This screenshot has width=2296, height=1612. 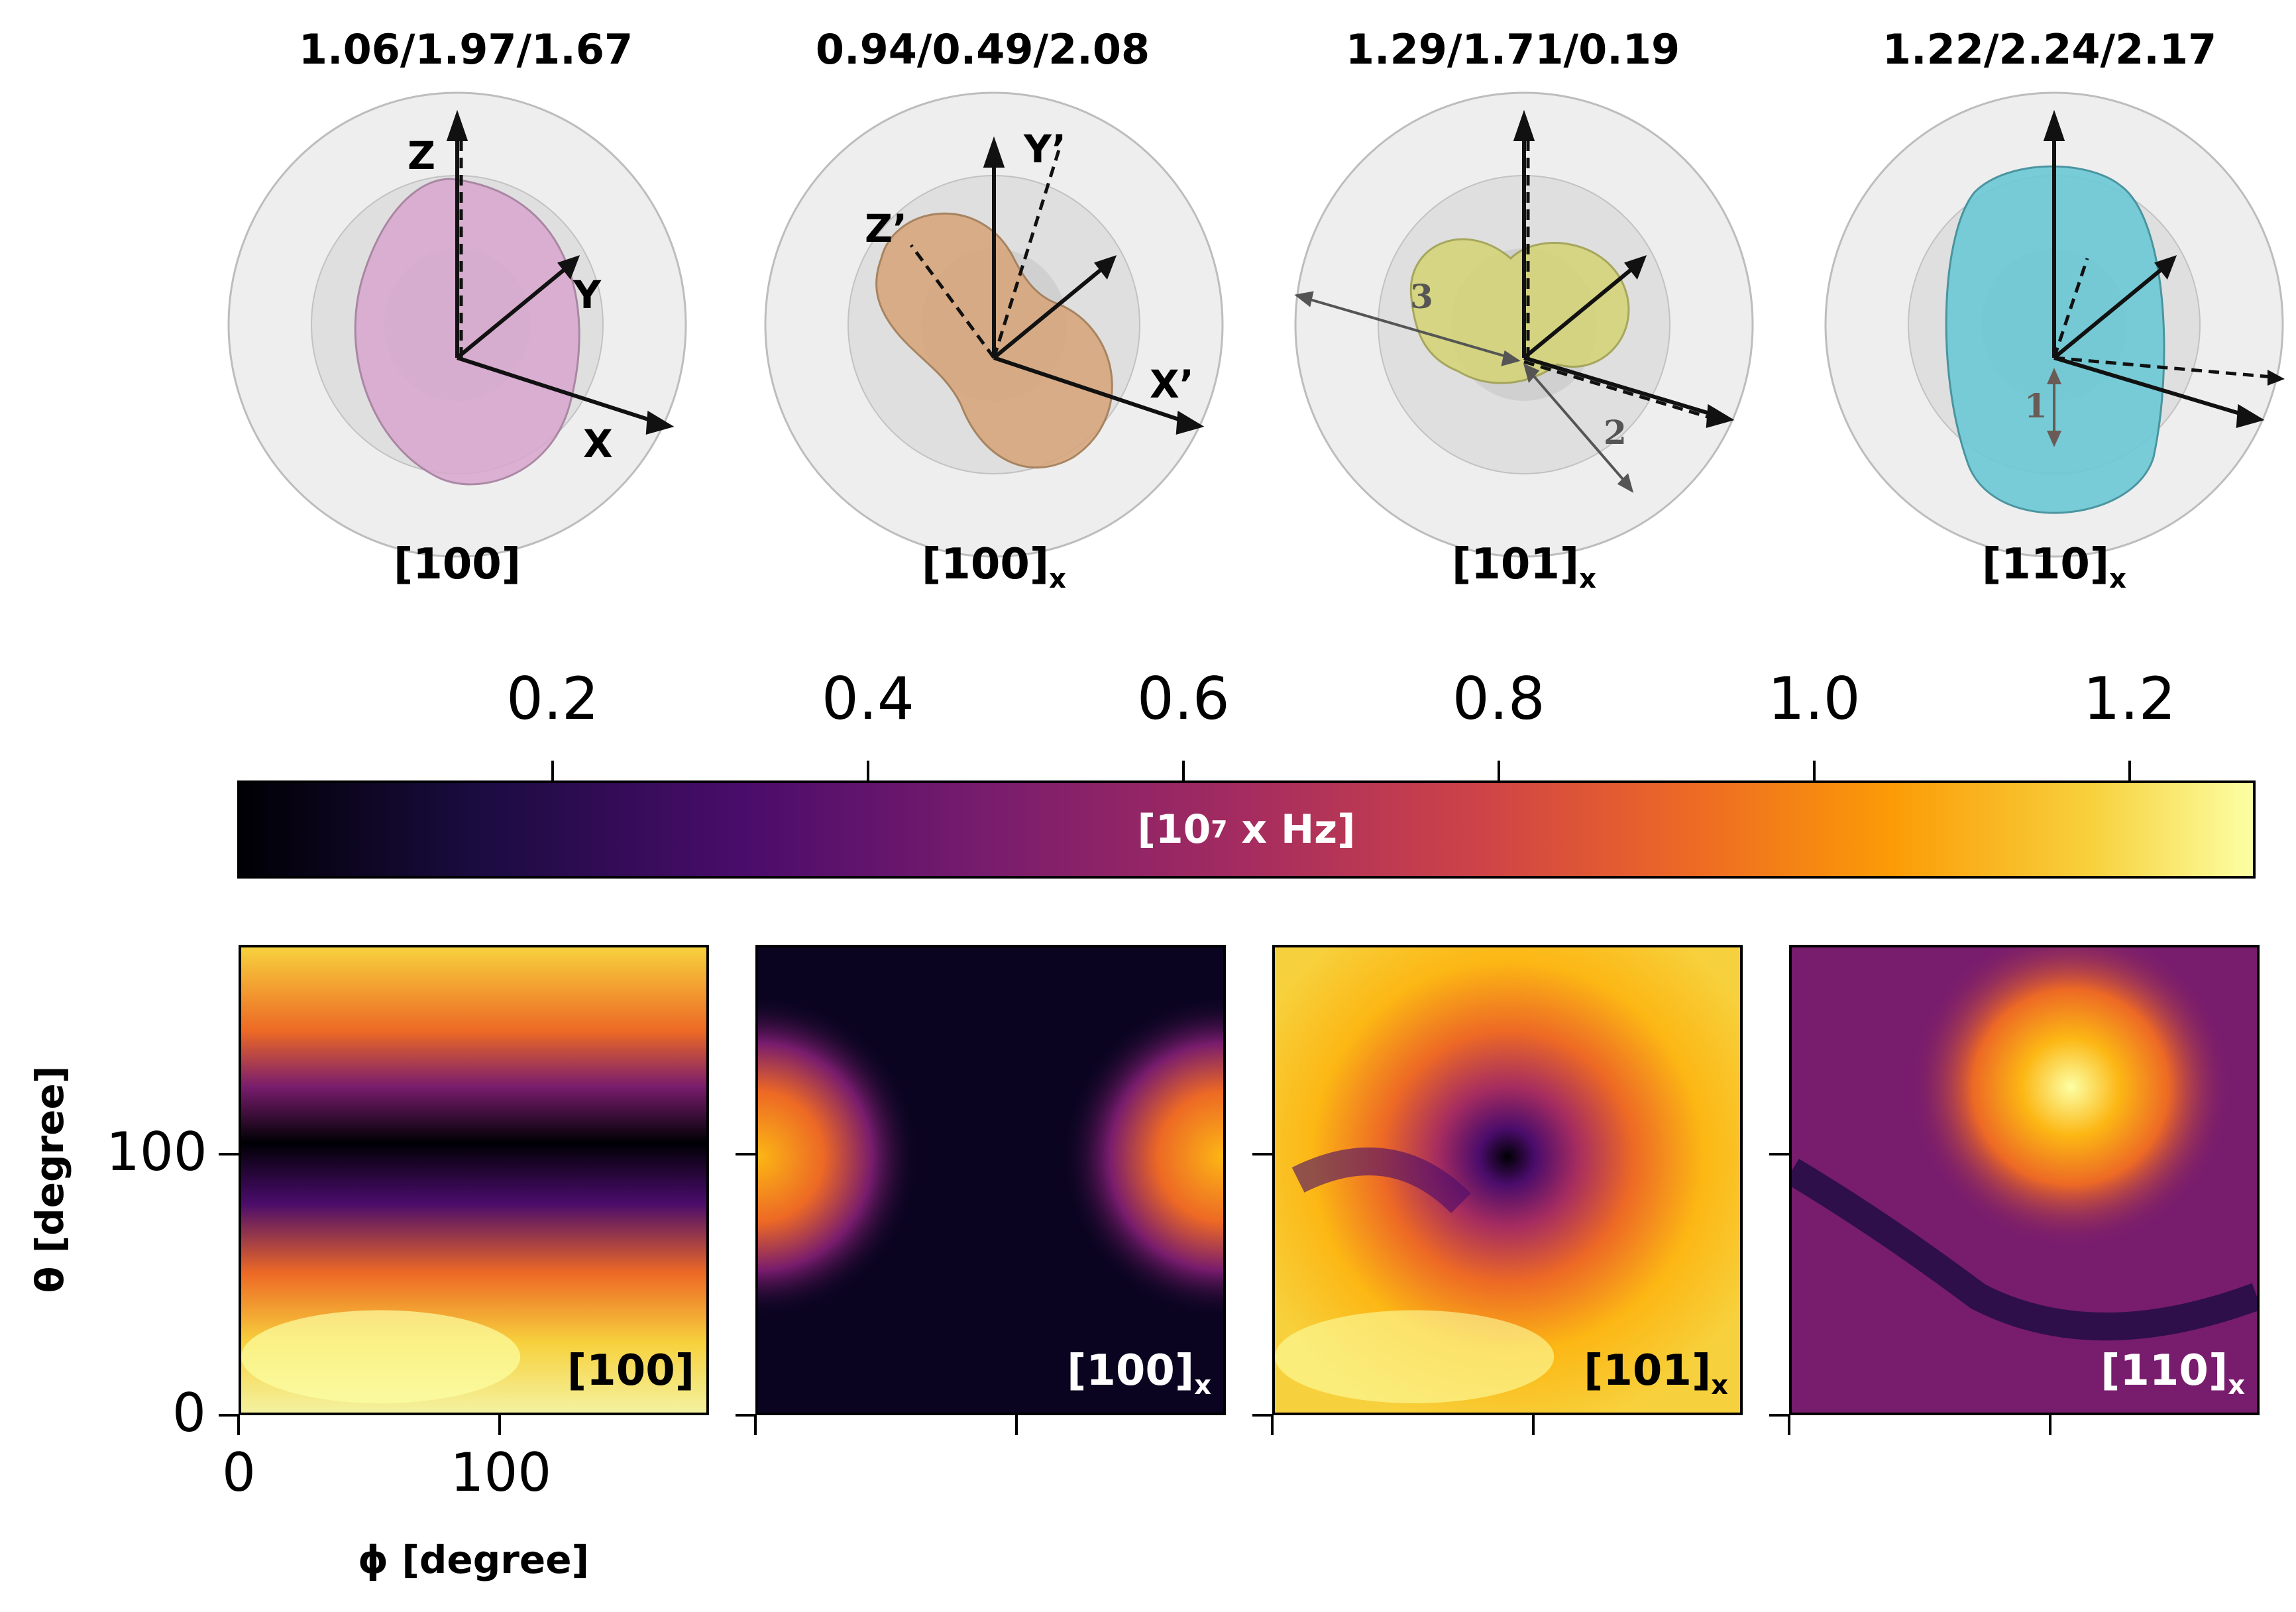 What do you see at coordinates (2054, 376) in the screenshot?
I see `dimension-arrow-1a` at bounding box center [2054, 376].